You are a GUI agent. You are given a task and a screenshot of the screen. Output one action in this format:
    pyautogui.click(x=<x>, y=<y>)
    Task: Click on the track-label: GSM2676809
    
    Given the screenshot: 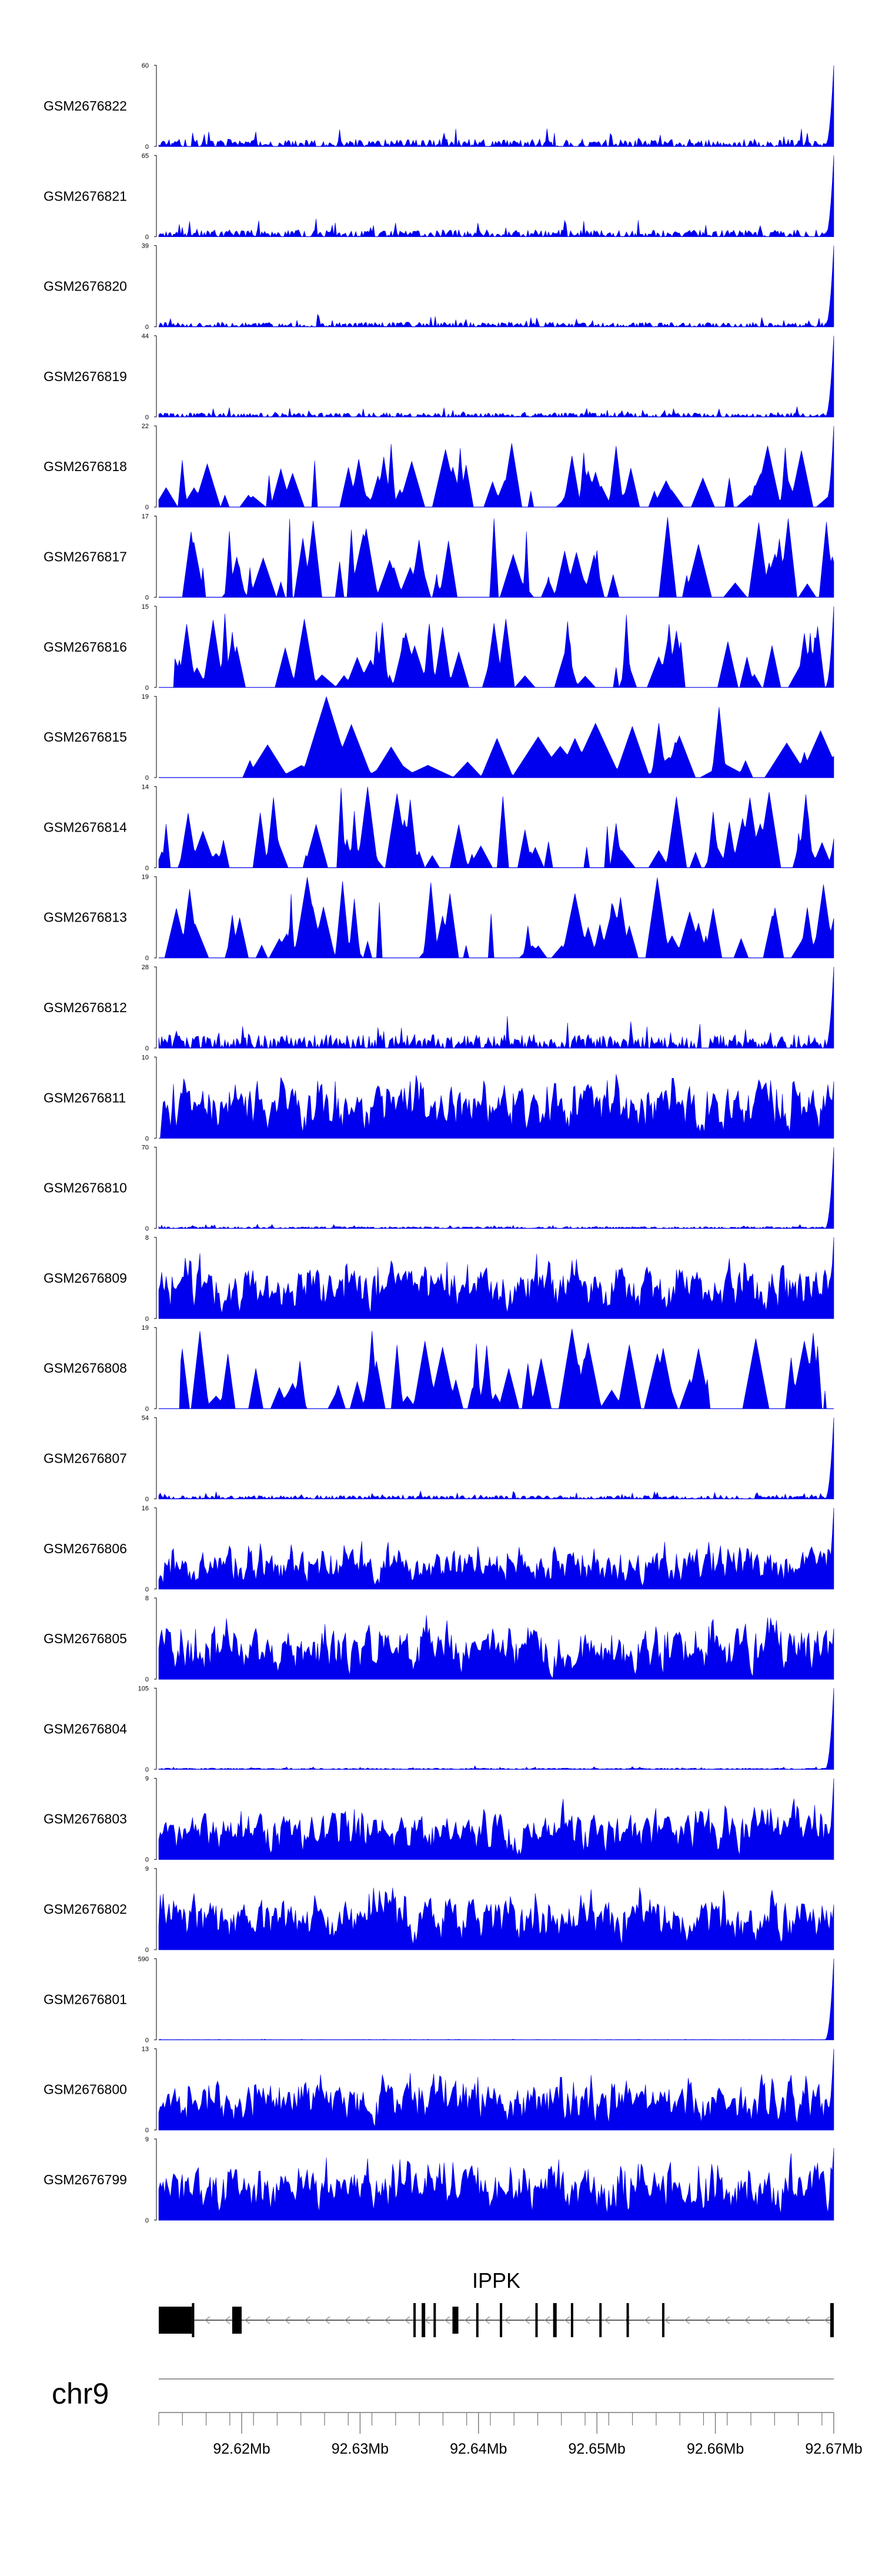 What is the action you would take?
    pyautogui.click(x=85, y=1278)
    